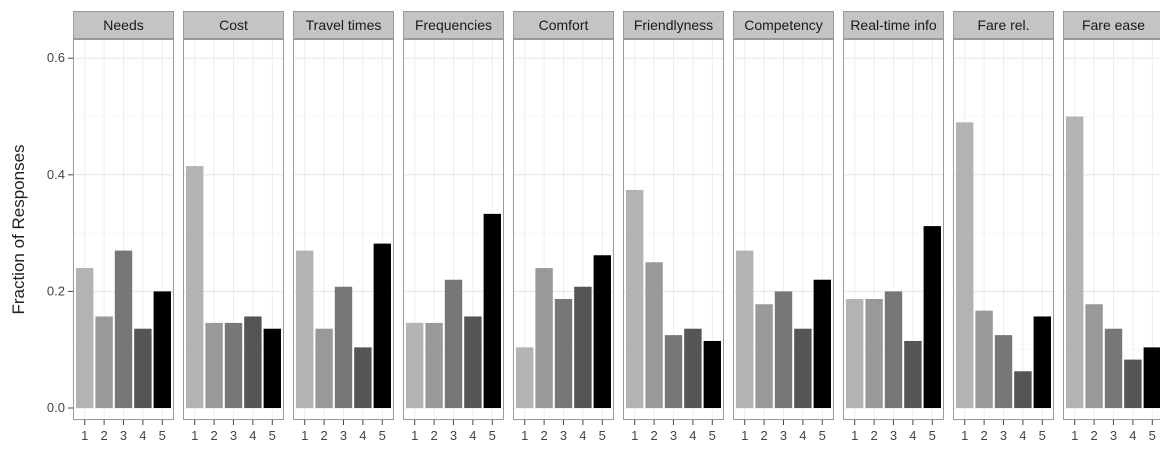 This screenshot has width=1160, height=459. I want to click on facet-strip-label: Fare ease, so click(1113, 25).